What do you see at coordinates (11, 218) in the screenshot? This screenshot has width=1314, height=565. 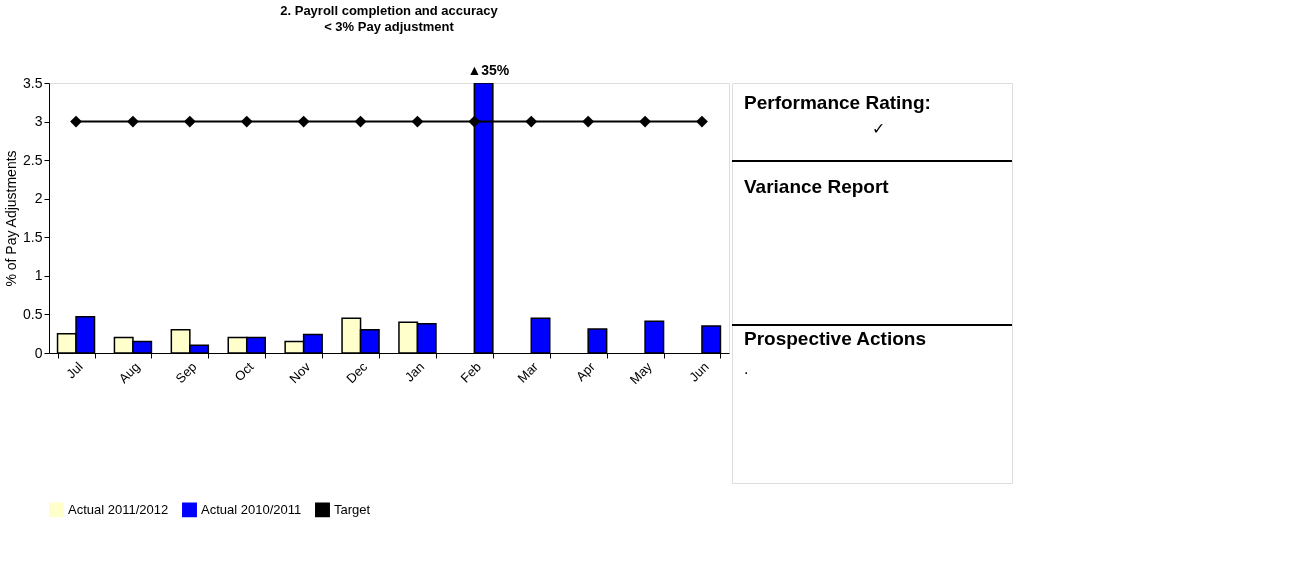 I see `y-axis-title: % of Pay Adjustments` at bounding box center [11, 218].